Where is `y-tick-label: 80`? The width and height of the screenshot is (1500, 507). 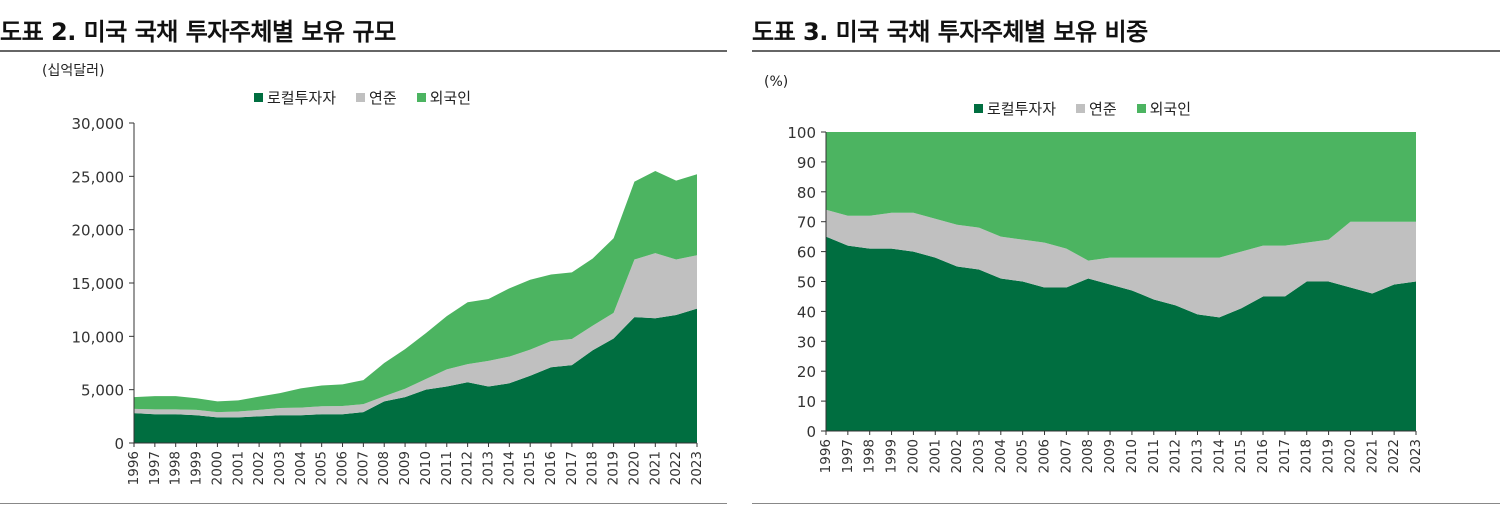 y-tick-label: 80 is located at coordinates (806, 193).